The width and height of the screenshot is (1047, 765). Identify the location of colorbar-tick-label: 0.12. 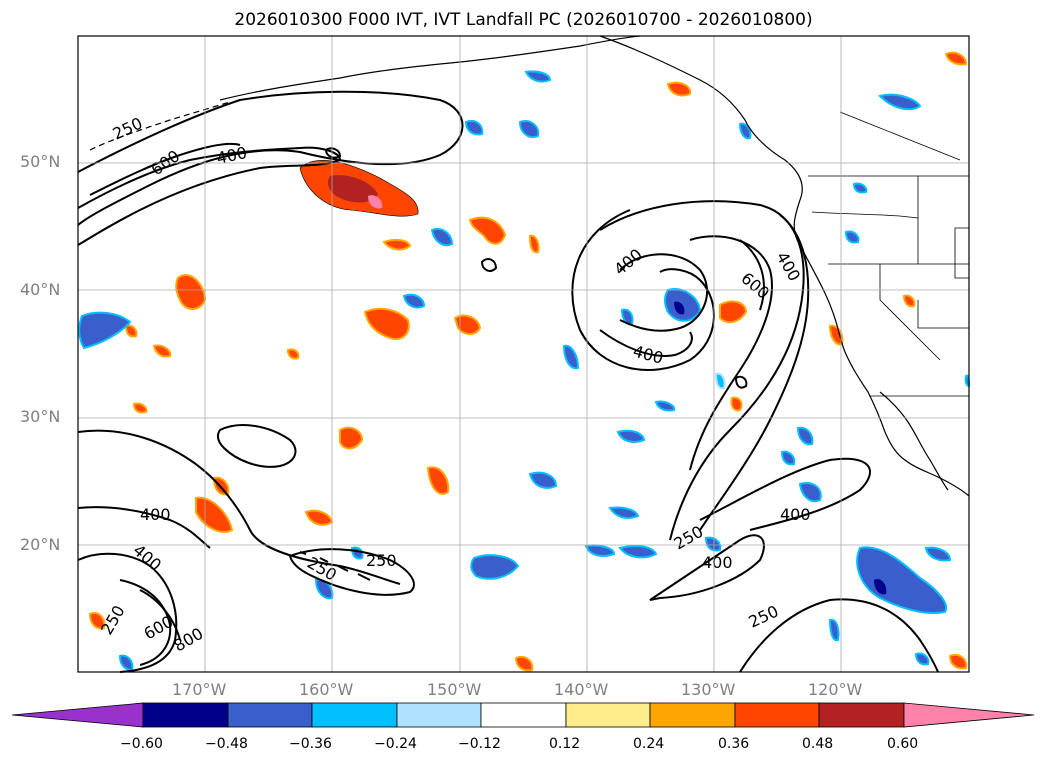
(565, 744).